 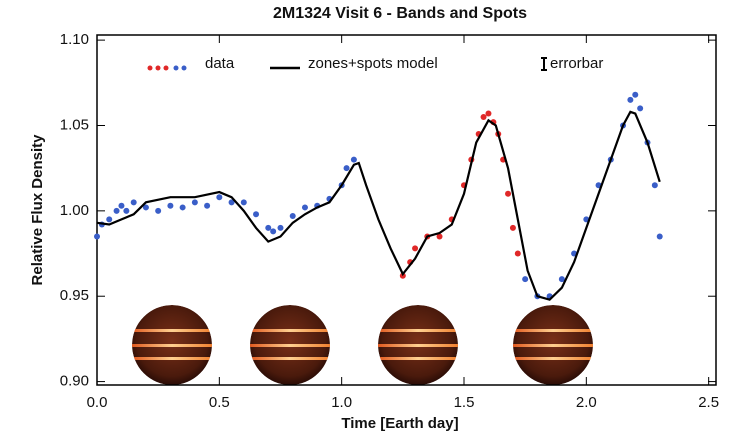 I want to click on y-tick-label: 1.10, so click(x=74, y=39).